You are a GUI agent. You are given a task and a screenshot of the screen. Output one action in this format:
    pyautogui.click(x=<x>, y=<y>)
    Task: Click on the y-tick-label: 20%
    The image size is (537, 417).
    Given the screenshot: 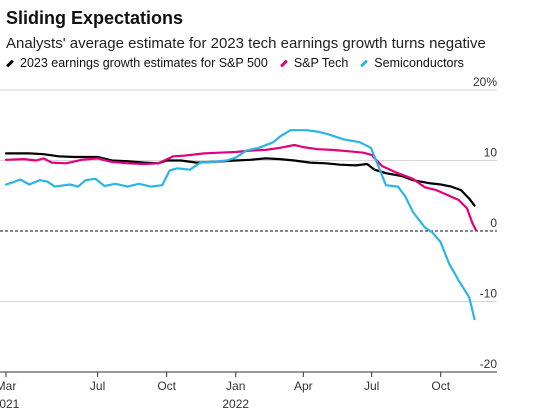 What is the action you would take?
    pyautogui.click(x=485, y=82)
    